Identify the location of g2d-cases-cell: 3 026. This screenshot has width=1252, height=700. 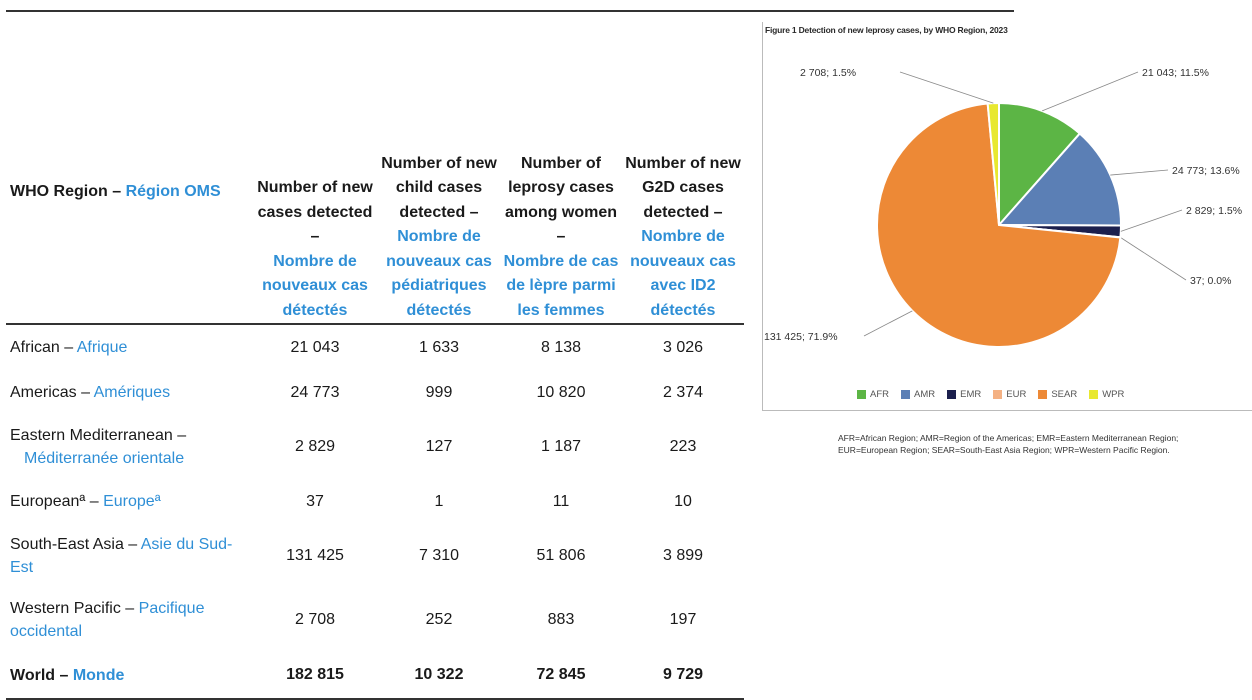
(683, 347).